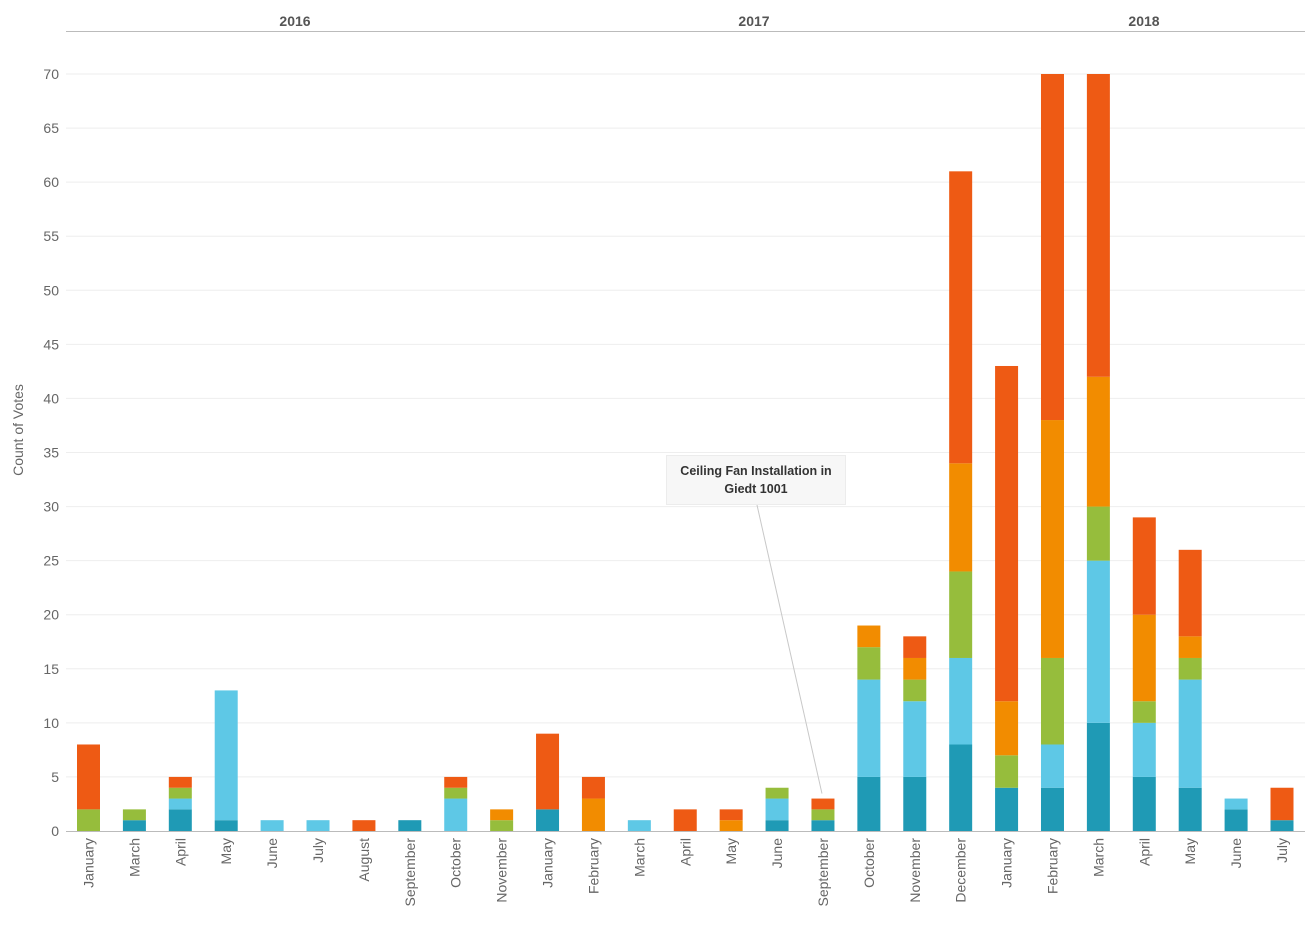 The height and width of the screenshot is (938, 1311). I want to click on y-tick-label: 45, so click(51, 344).